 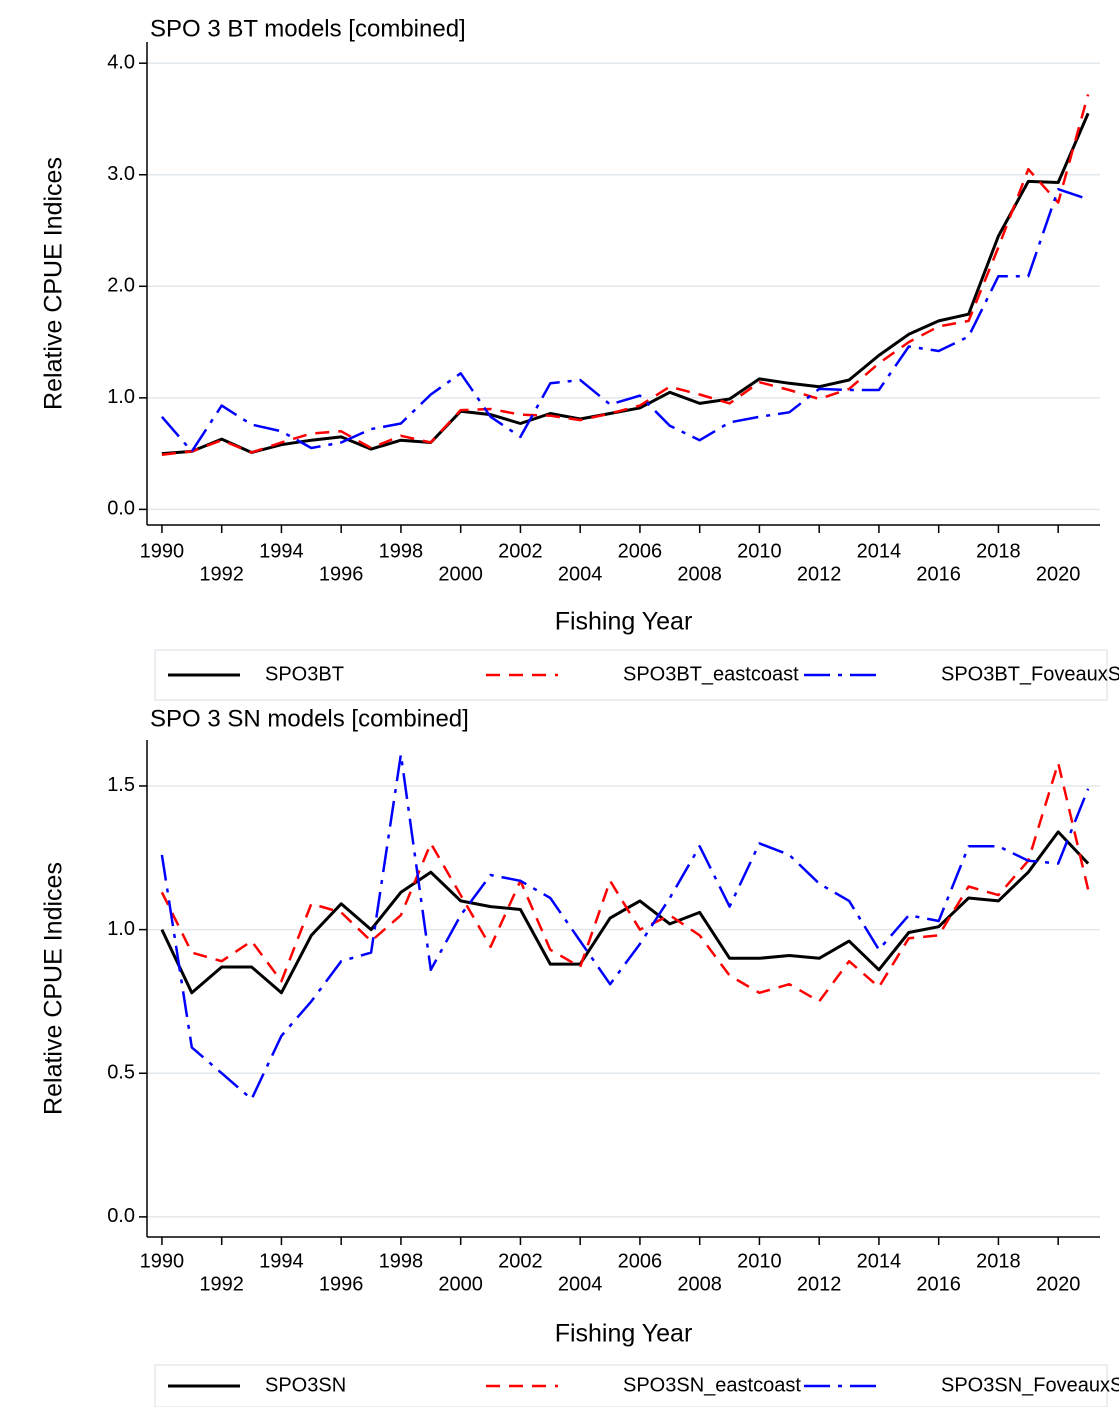 What do you see at coordinates (305, 1385) in the screenshot?
I see `legend-label: SPO3SN` at bounding box center [305, 1385].